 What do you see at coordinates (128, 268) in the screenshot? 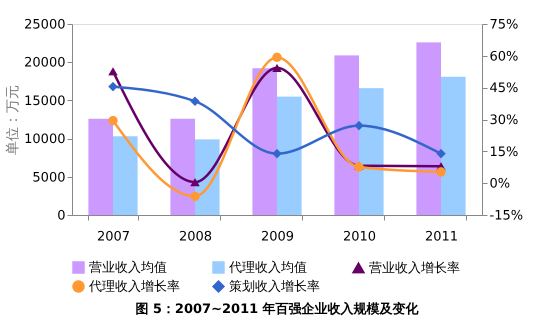
I see `legend-label: 营业收入均值` at bounding box center [128, 268].